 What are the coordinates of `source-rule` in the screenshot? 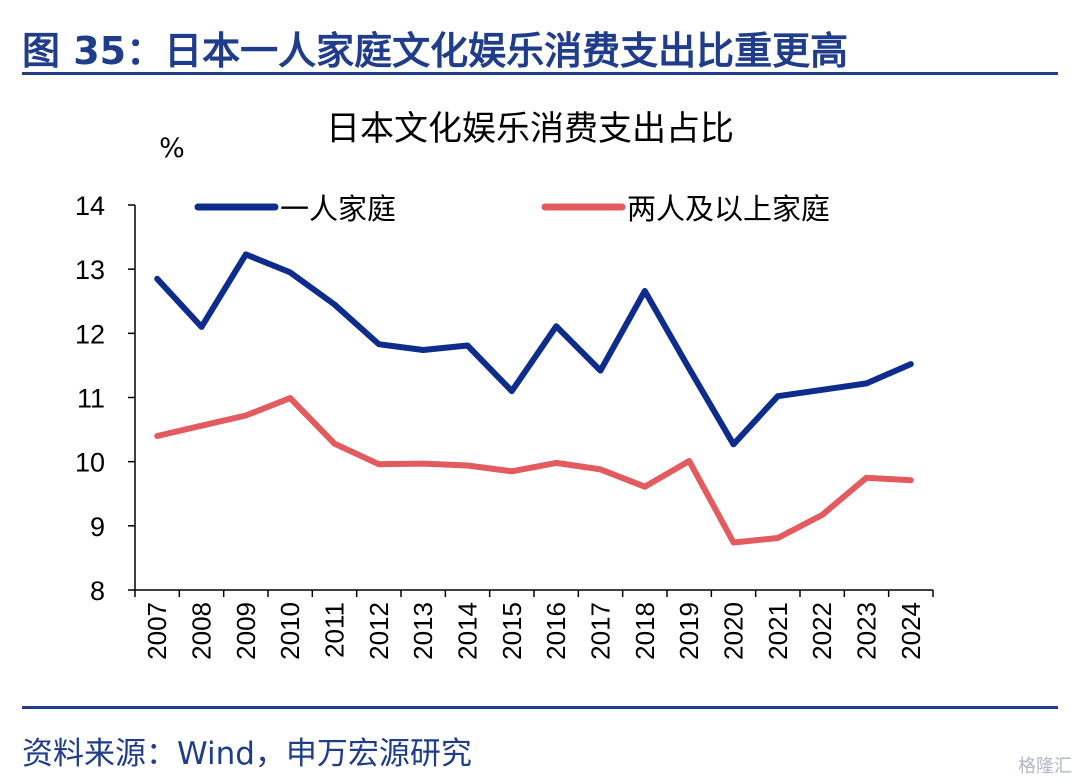 It's located at (540, 707).